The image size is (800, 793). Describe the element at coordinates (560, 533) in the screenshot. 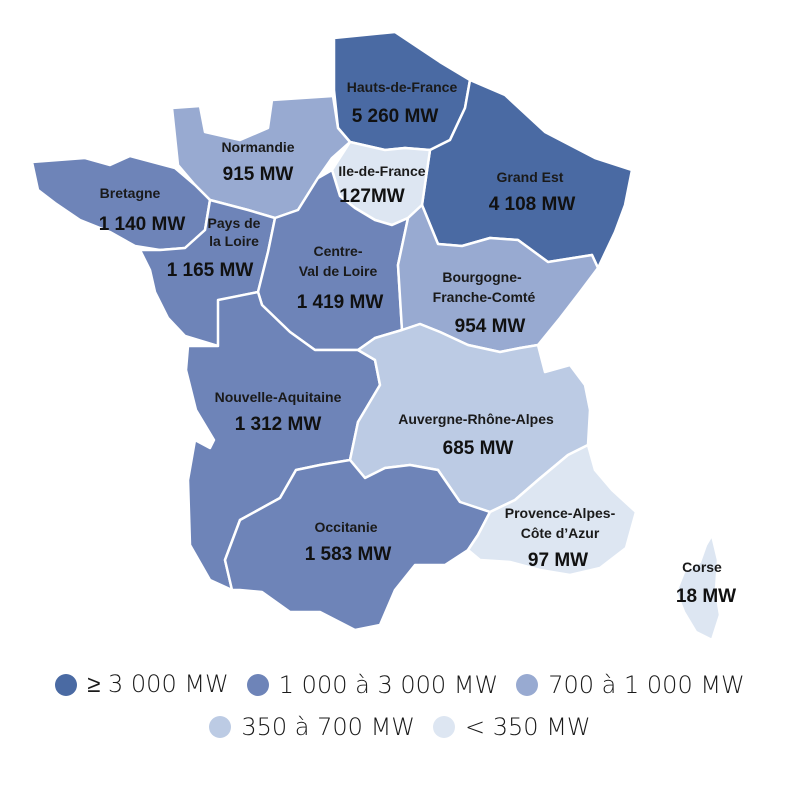

I see `label-name-paca-2: Côte d’Azur` at that location.